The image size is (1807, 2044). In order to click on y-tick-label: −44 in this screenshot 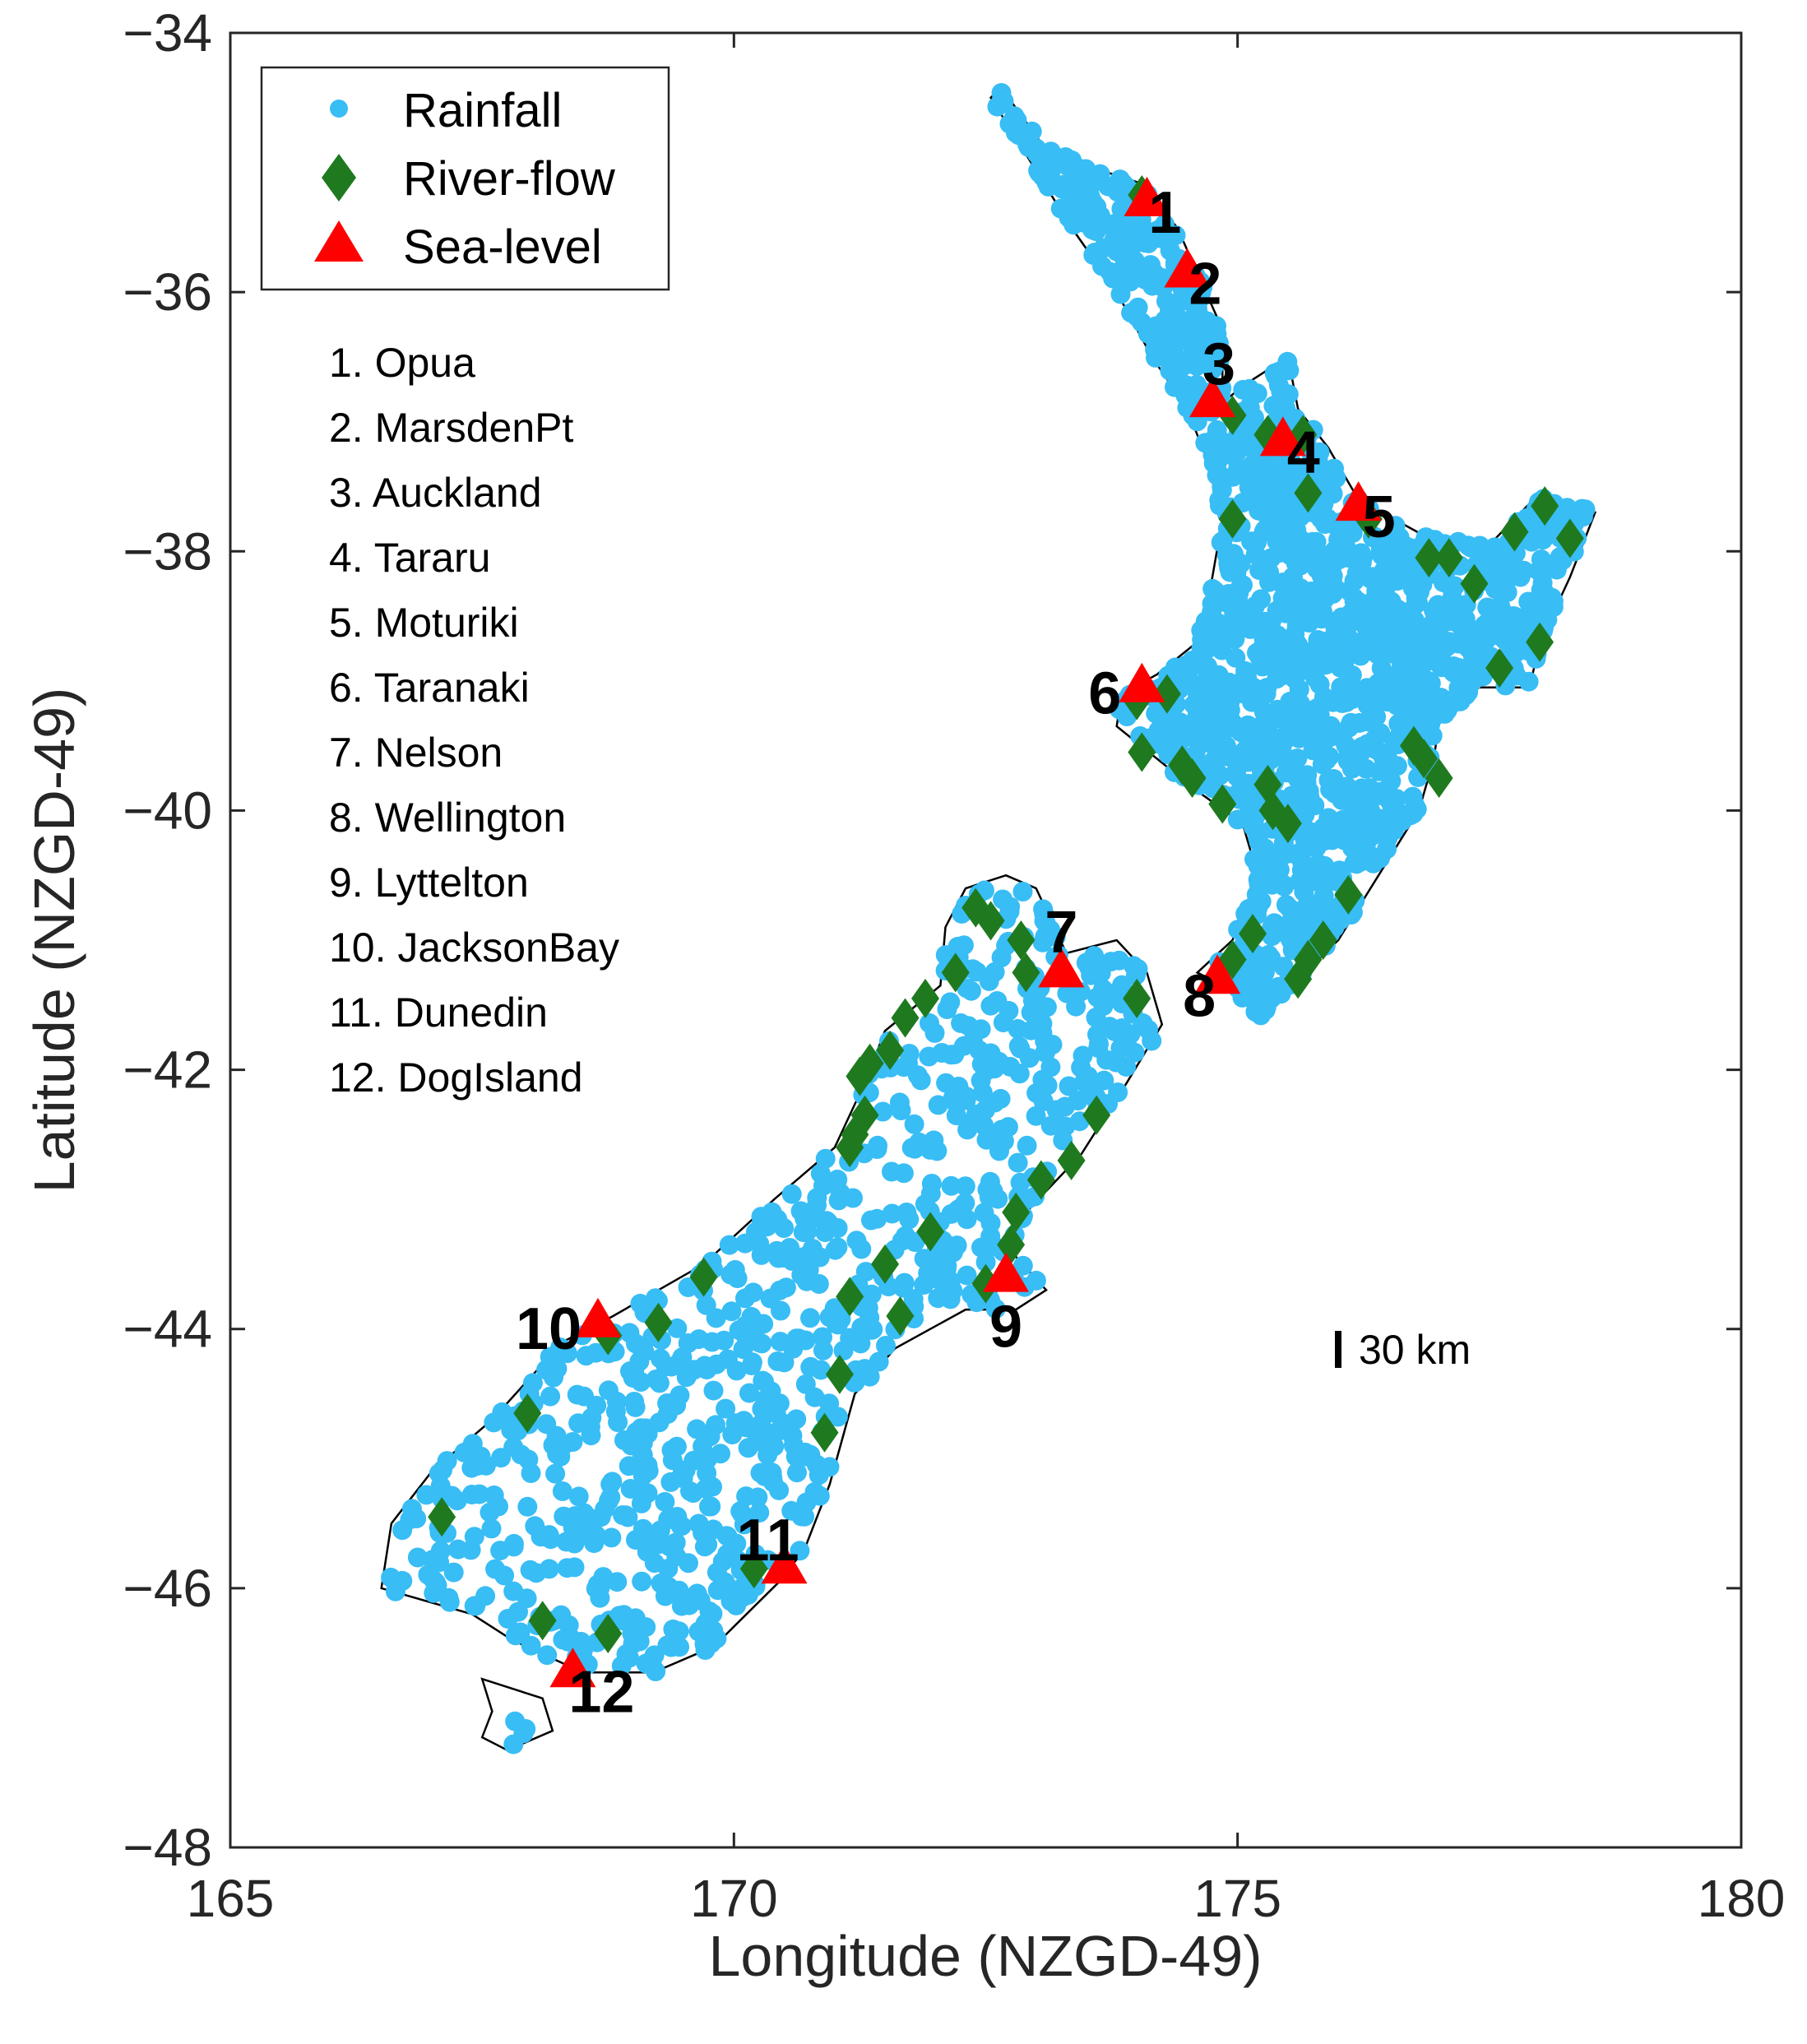, I will do `click(167, 1330)`.